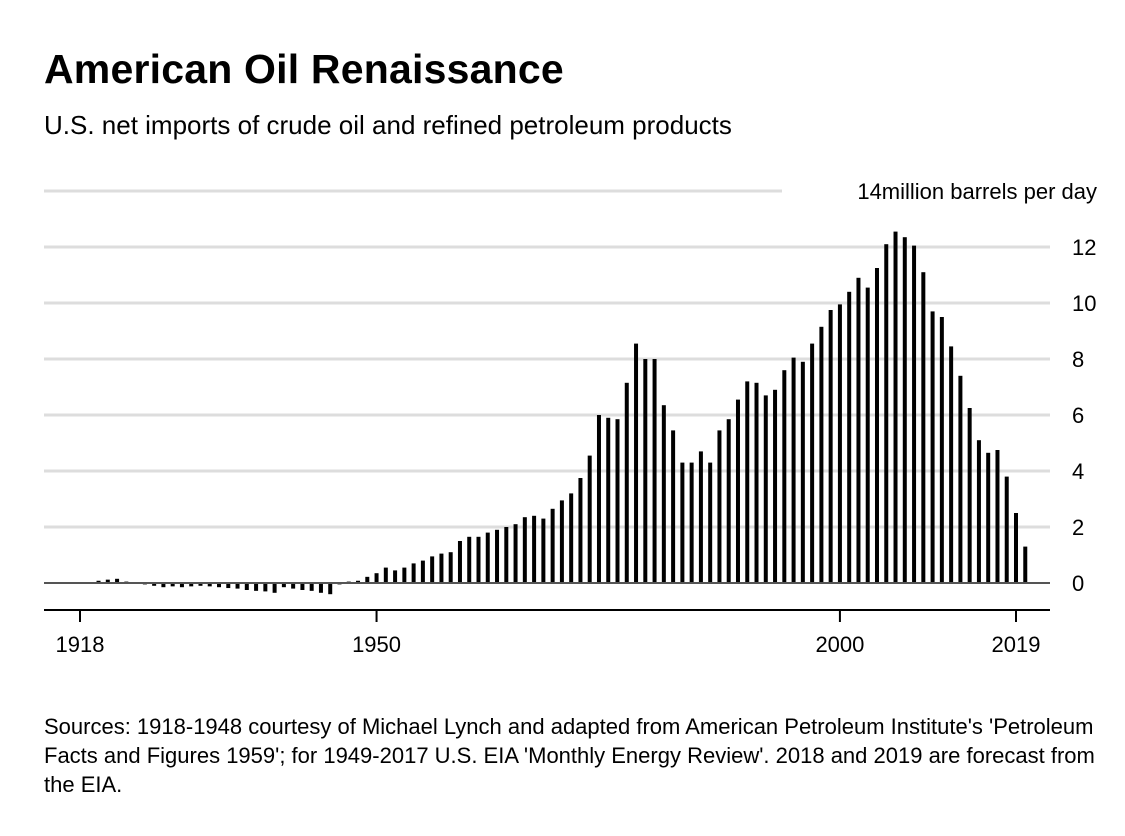  Describe the element at coordinates (839, 644) in the screenshot. I see `x-tick-label: 2000` at that location.